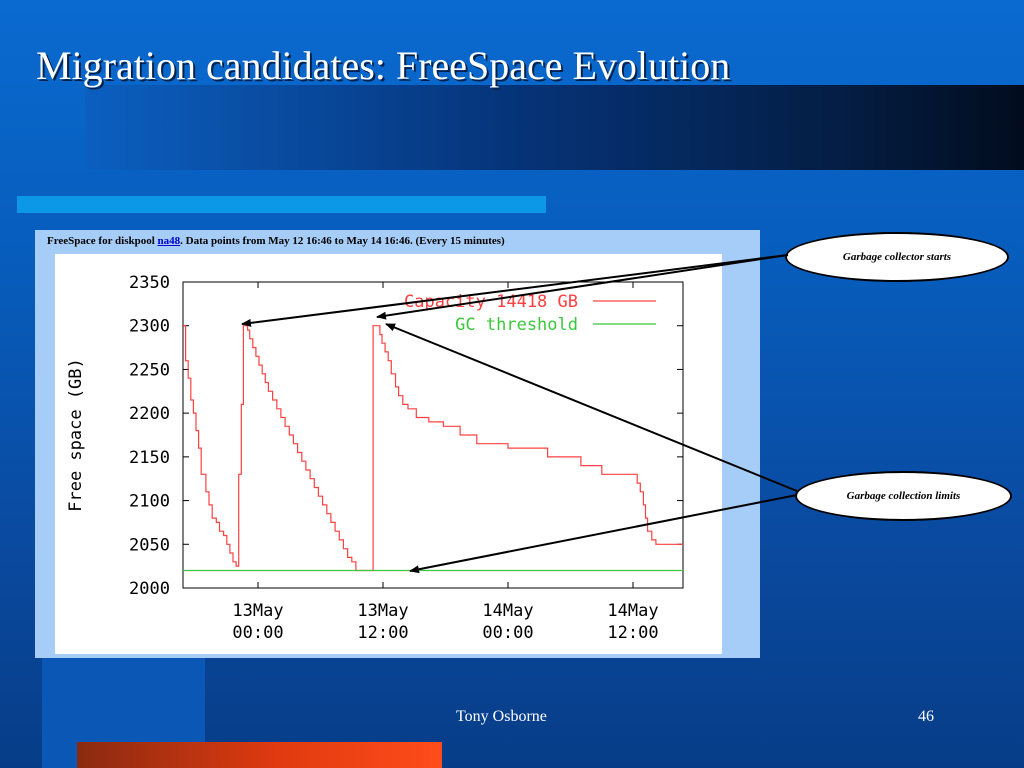 This screenshot has width=1024, height=768. Describe the element at coordinates (102, 241) in the screenshot. I see `caption-prefix: FreeSpace for diskpool` at that location.